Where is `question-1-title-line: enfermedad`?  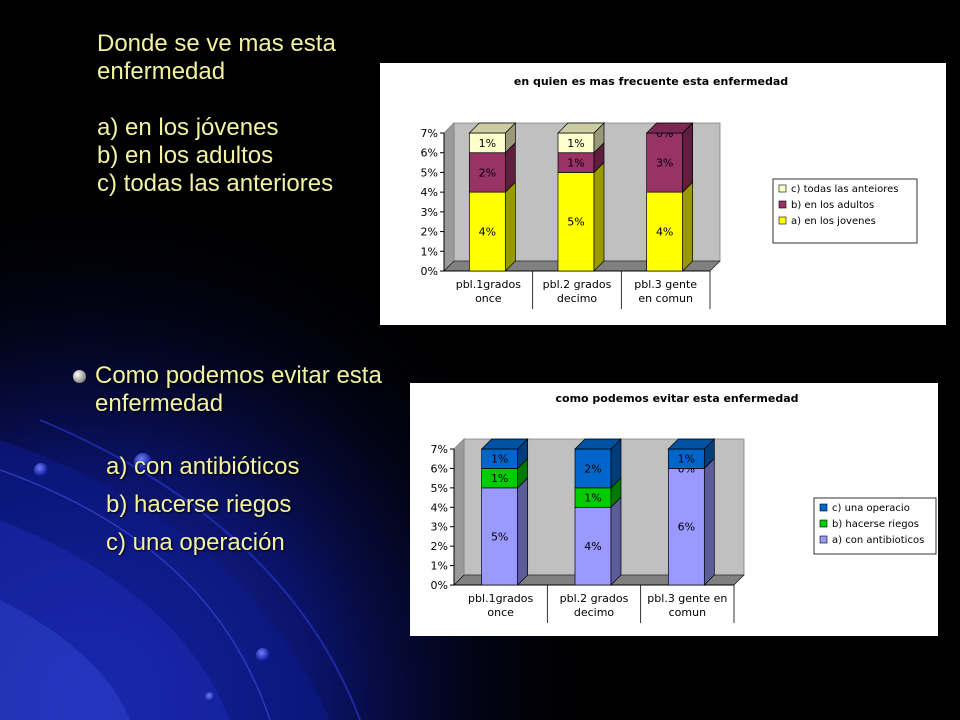 question-1-title-line: enfermedad is located at coordinates (161, 71).